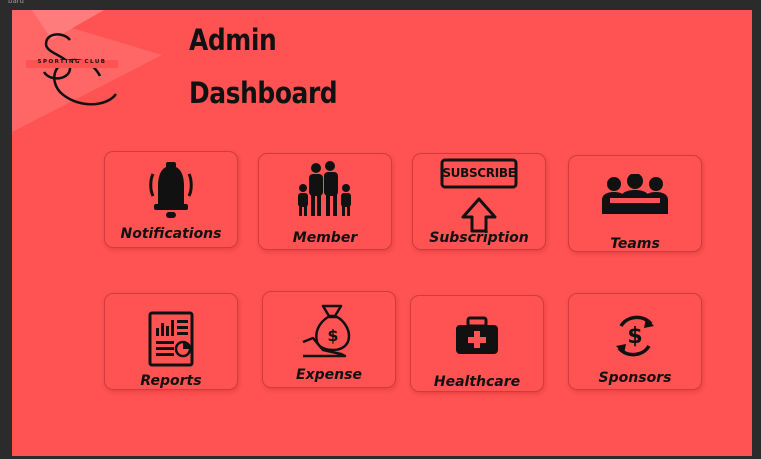 The height and width of the screenshot is (459, 761). Describe the element at coordinates (479, 238) in the screenshot. I see `card-label: Subscription` at that location.